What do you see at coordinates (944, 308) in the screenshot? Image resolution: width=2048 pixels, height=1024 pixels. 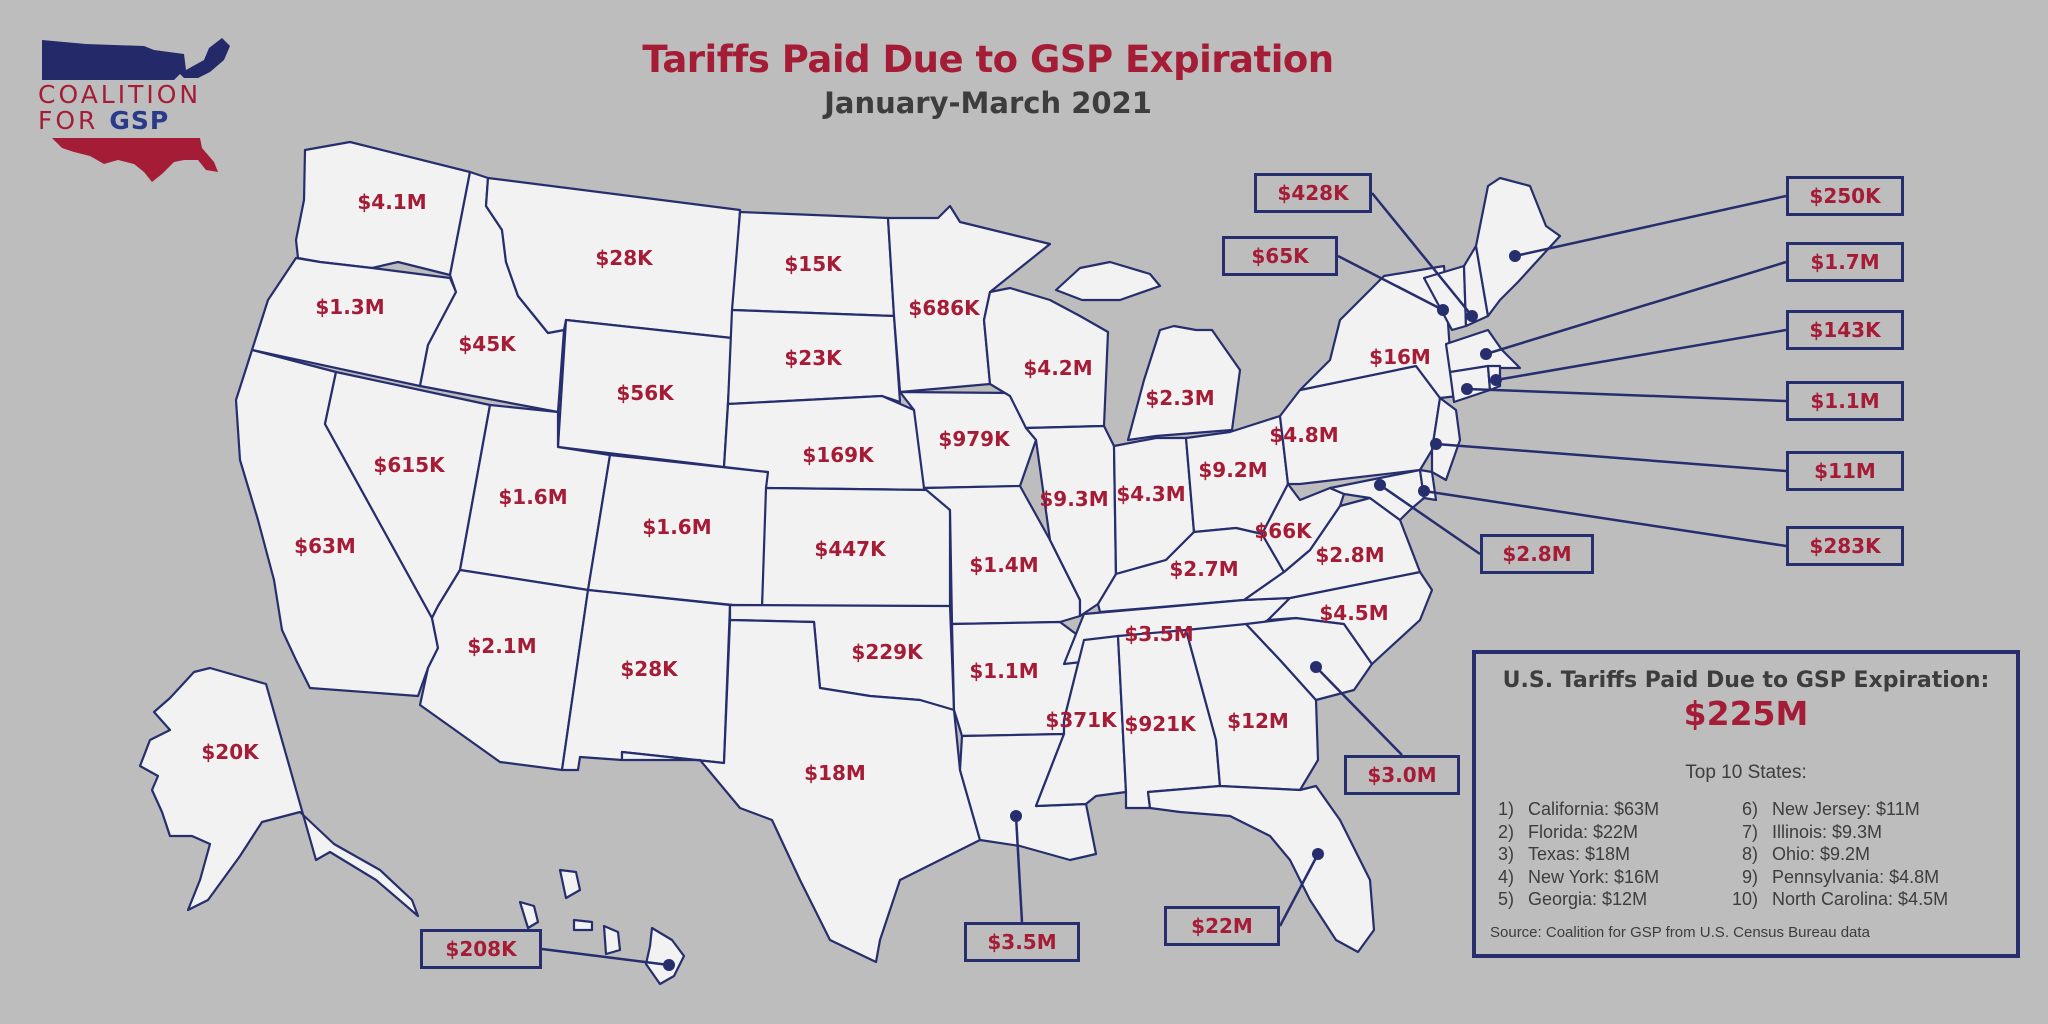 I see `value-minnesota: $686K` at bounding box center [944, 308].